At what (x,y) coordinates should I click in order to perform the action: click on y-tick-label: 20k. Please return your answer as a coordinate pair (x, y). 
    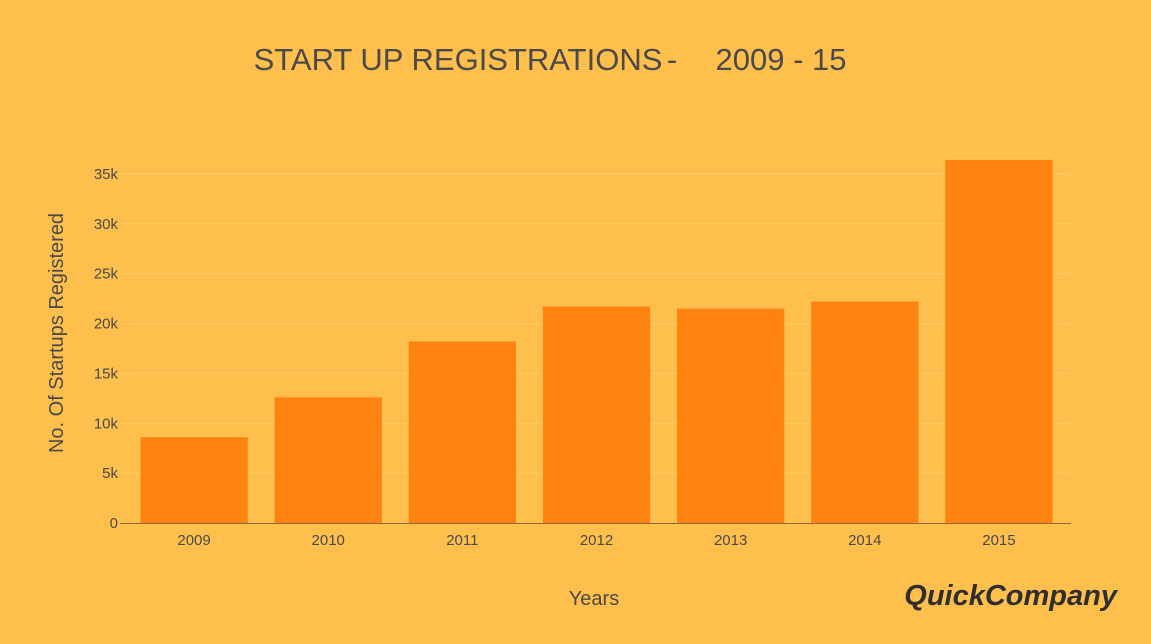
    Looking at the image, I should click on (106, 324).